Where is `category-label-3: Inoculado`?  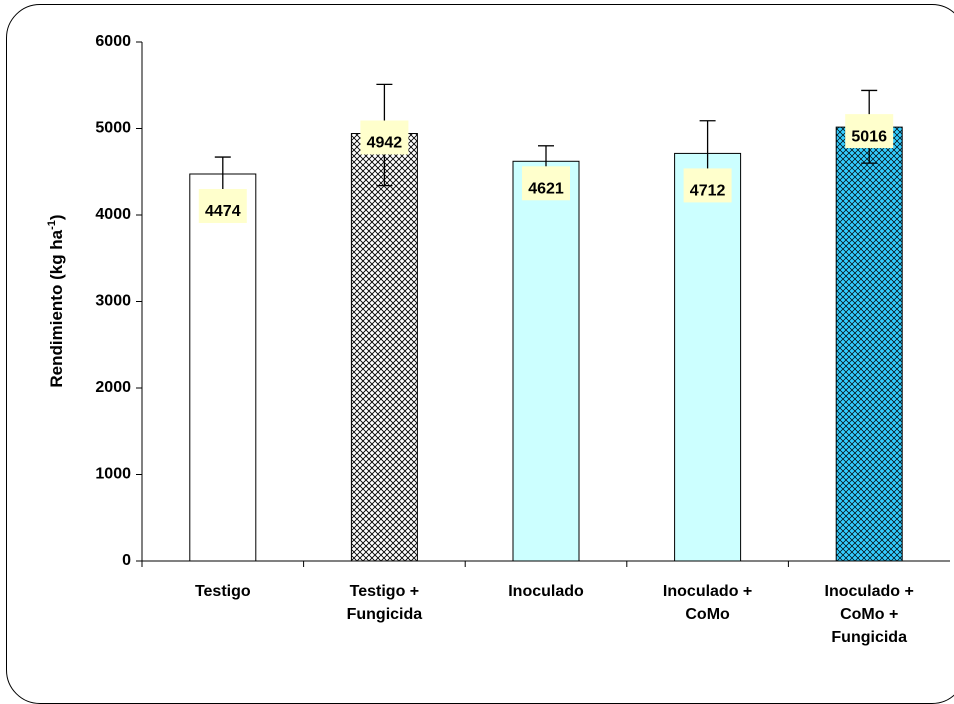 category-label-3: Inoculado is located at coordinates (546, 591).